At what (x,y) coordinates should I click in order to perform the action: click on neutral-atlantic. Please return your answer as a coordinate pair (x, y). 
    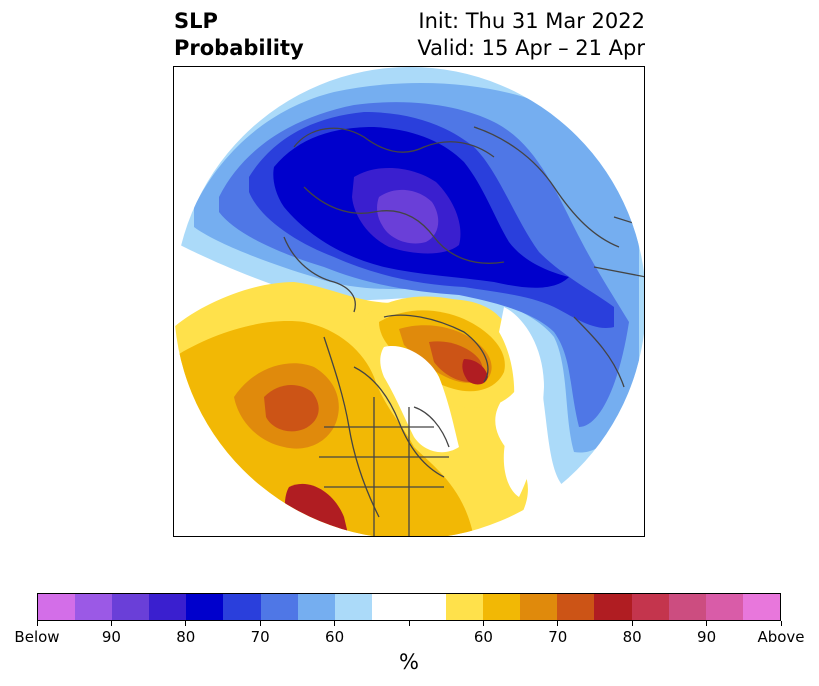
    Looking at the image, I should click on (521, 402).